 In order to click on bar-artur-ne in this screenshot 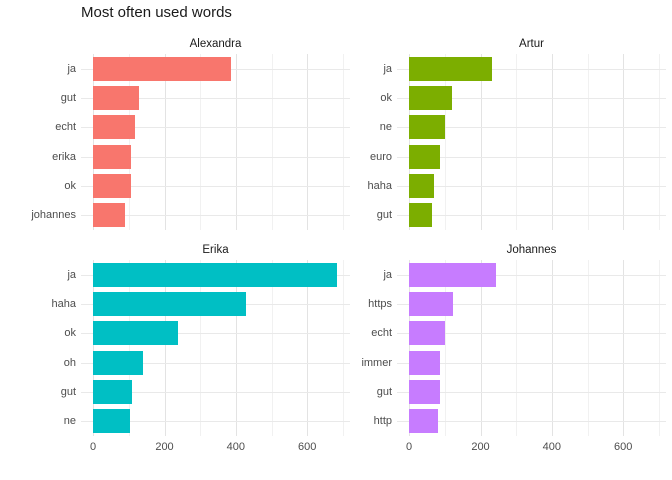, I will do `click(427, 127)`.